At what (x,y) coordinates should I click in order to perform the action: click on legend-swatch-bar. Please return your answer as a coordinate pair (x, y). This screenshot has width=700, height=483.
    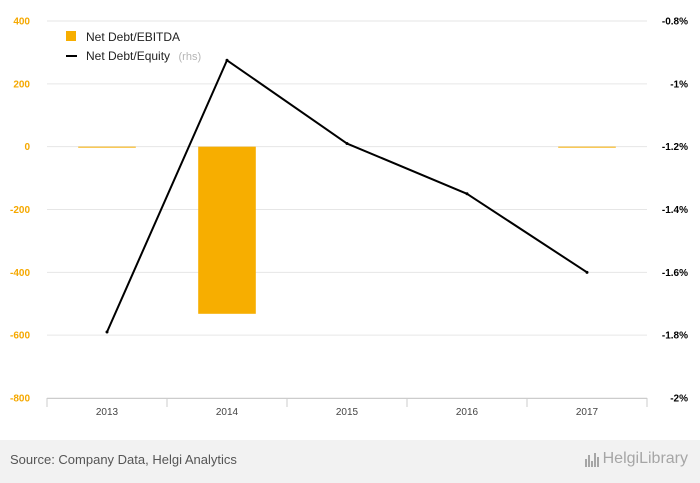
    Looking at the image, I should click on (71, 36).